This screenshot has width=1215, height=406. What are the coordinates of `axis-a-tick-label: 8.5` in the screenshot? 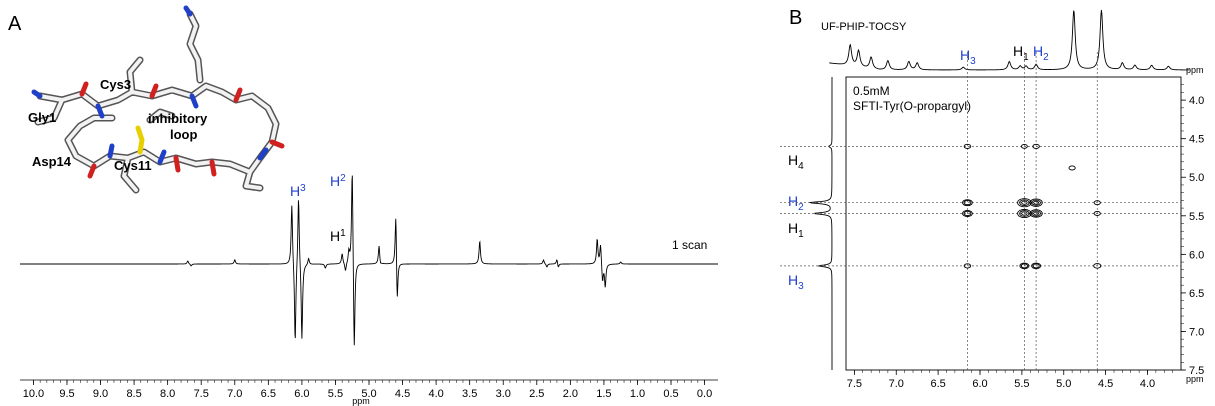 It's located at (133, 394).